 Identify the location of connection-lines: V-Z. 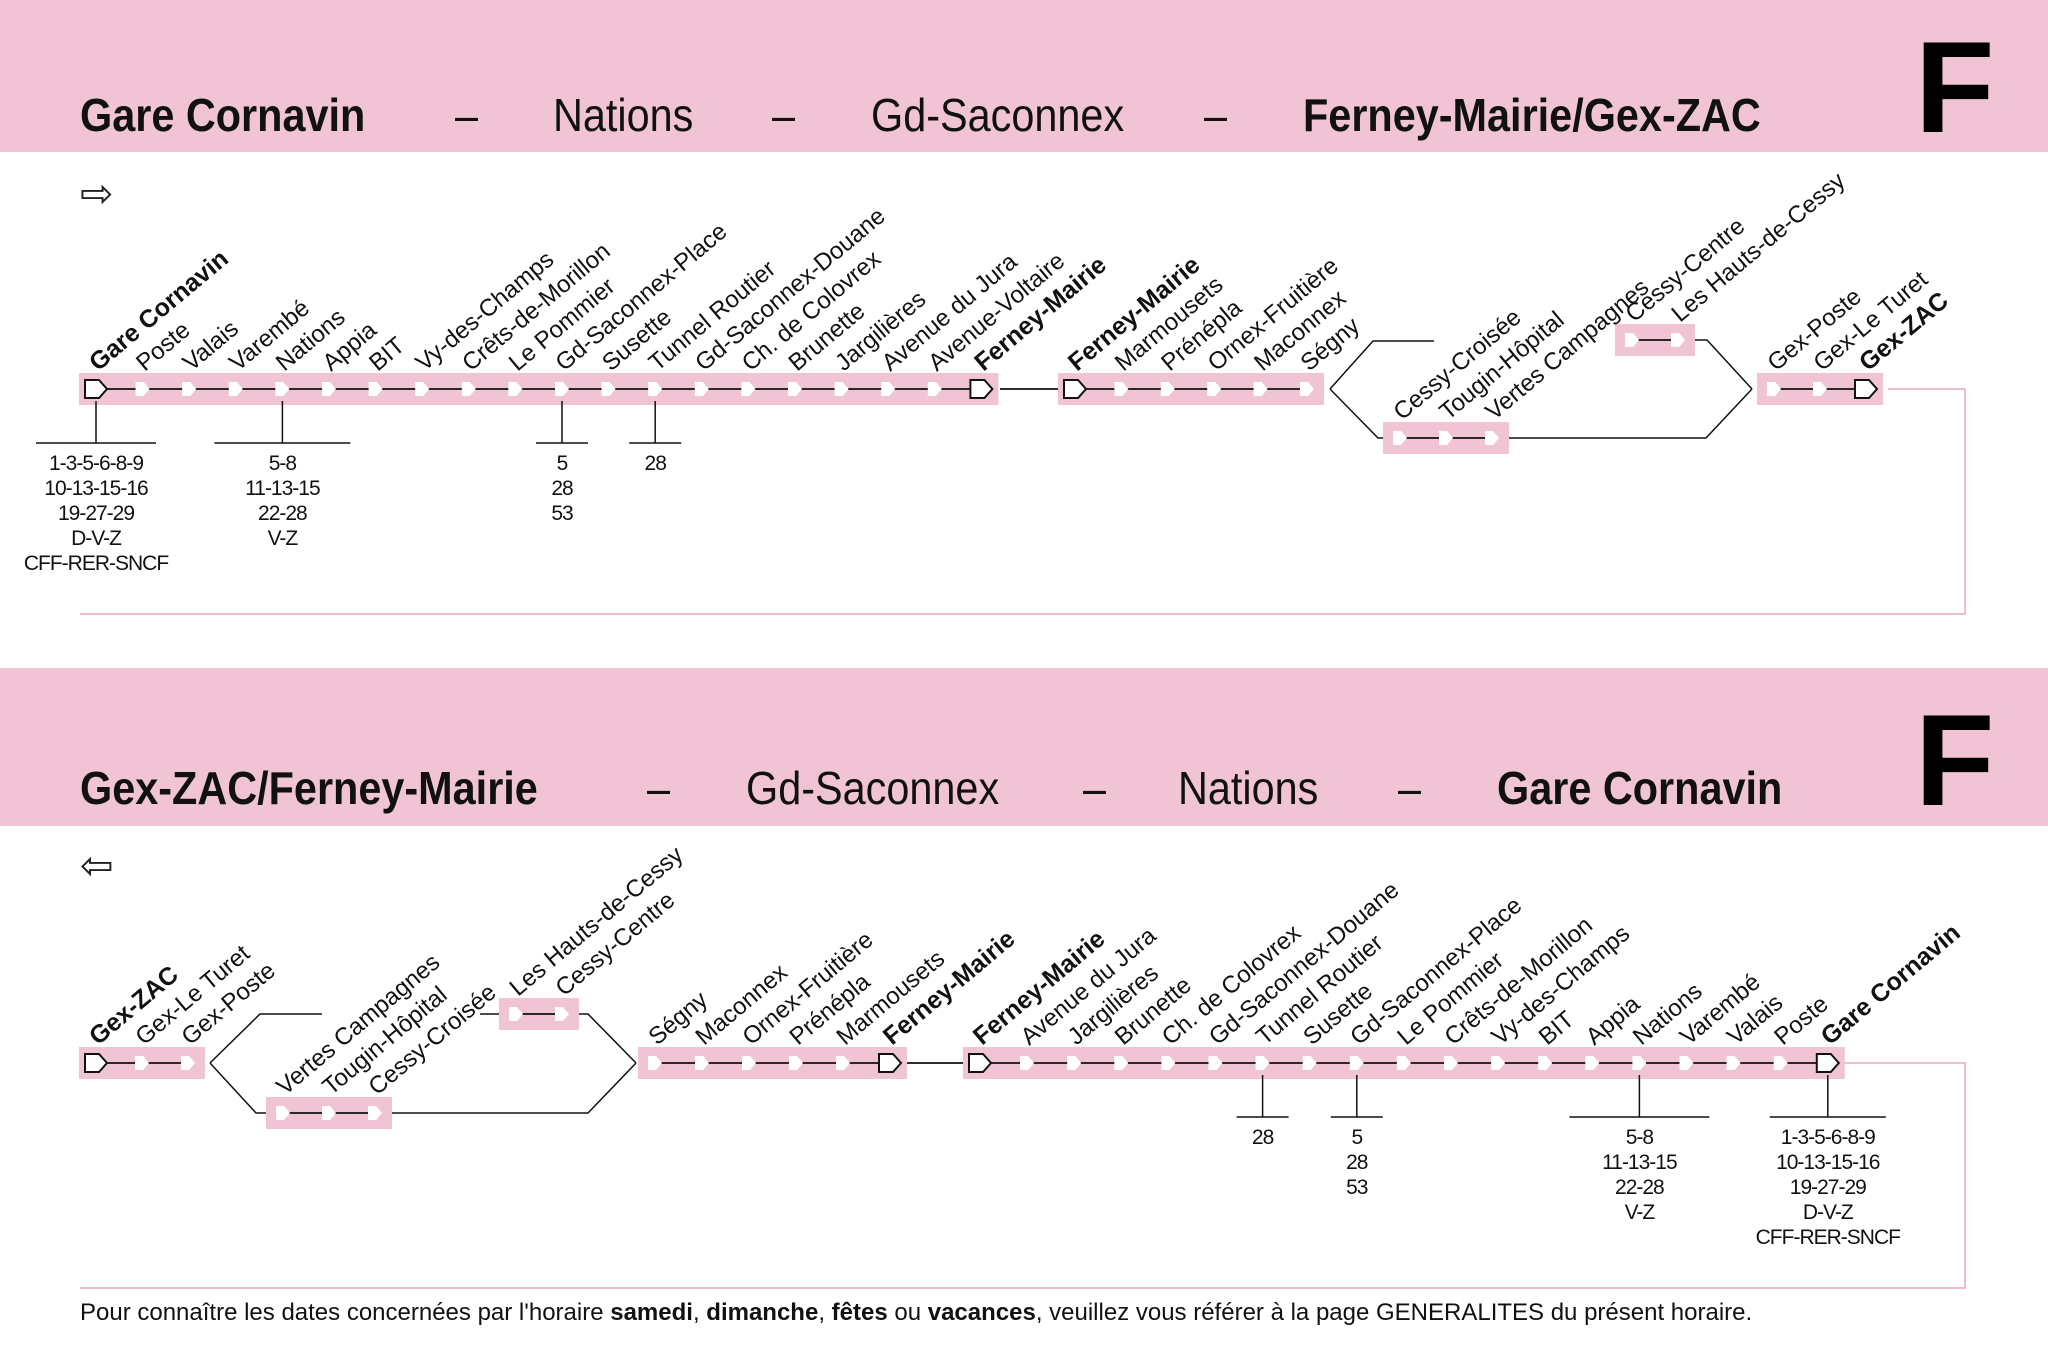
(1640, 1212).